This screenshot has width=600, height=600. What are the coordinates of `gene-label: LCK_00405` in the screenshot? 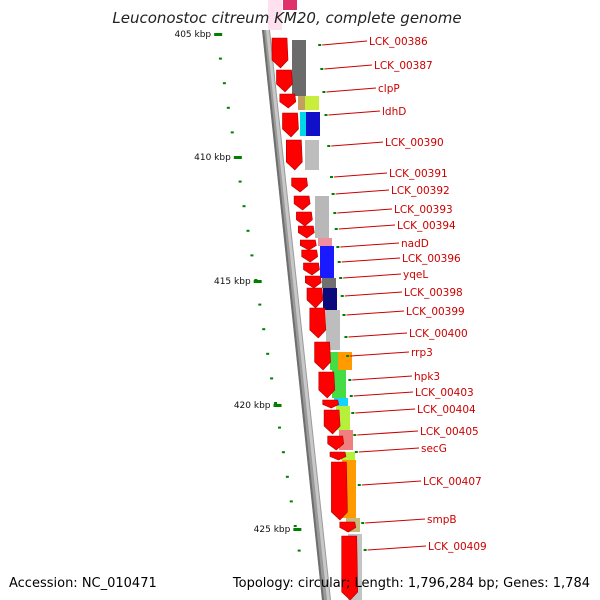 It's located at (449, 432).